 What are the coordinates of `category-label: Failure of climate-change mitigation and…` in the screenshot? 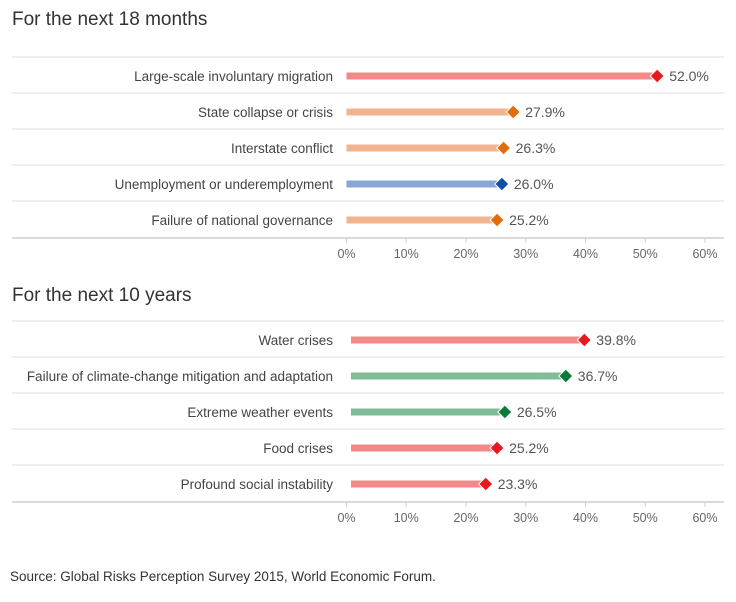 It's located at (180, 376).